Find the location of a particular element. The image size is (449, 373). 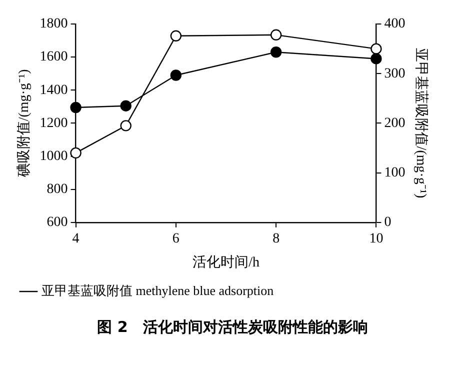

x-tick-label: 10 is located at coordinates (376, 238).